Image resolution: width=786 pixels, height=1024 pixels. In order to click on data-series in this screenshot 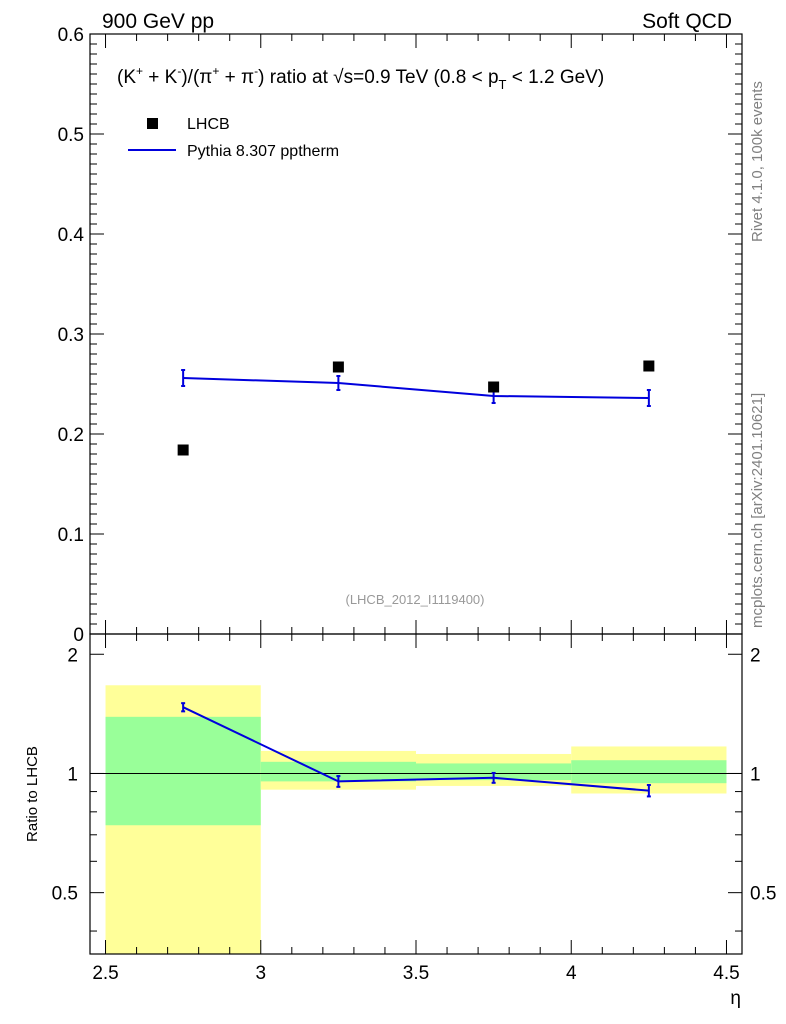, I will do `click(416, 408)`.